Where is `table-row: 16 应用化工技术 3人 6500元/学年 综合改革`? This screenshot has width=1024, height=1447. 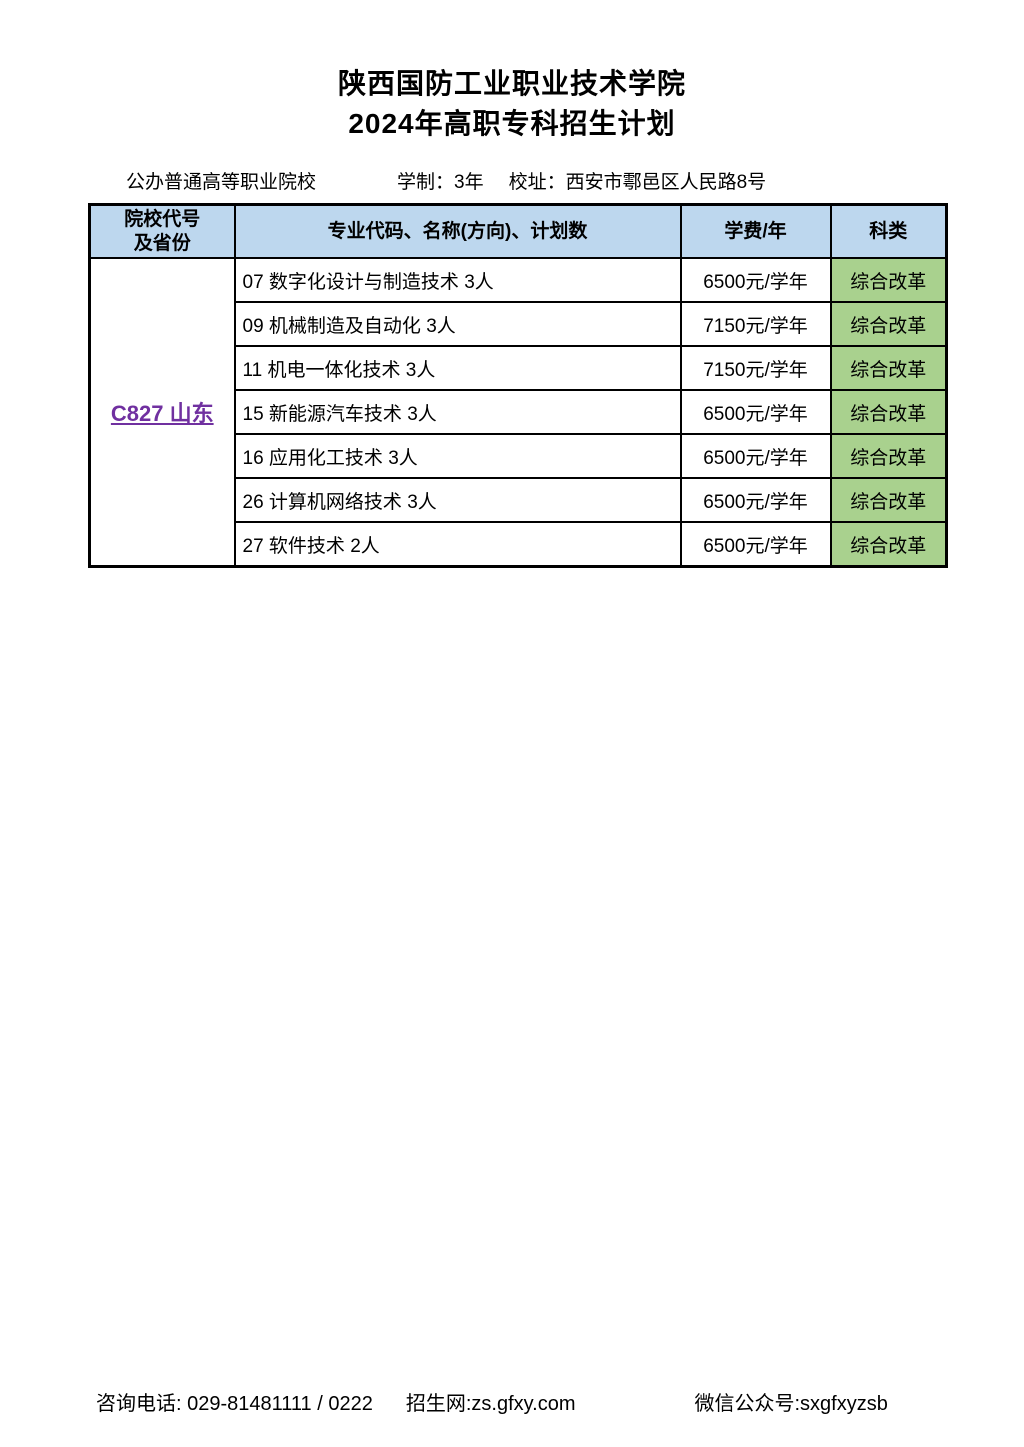
table-row: 16 应用化工技术 3人 6500元/学年 综合改革 is located at coordinates (519, 456).